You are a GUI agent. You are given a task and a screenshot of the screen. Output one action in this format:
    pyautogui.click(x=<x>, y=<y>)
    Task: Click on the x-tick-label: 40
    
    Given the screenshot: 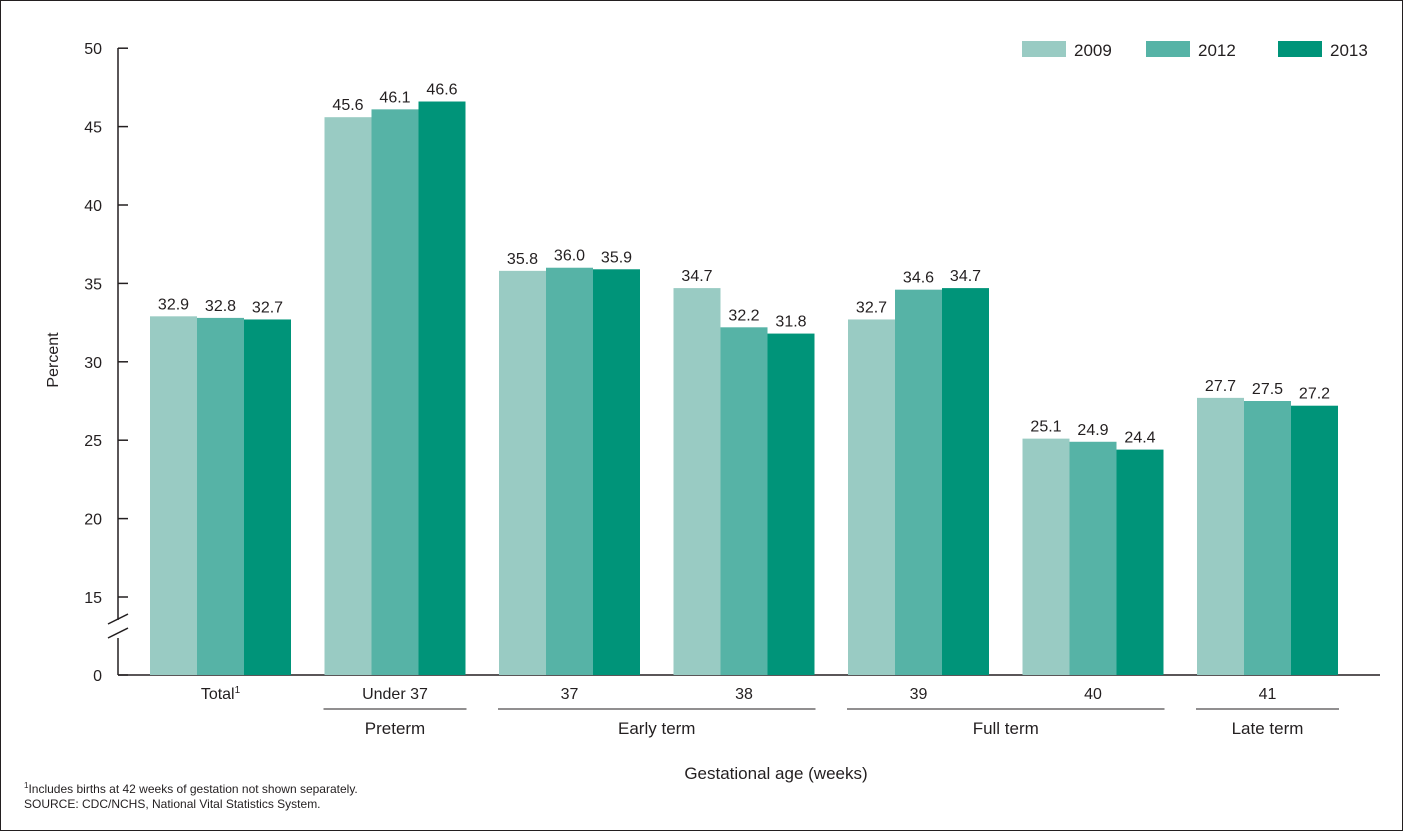 What is the action you would take?
    pyautogui.click(x=1093, y=694)
    